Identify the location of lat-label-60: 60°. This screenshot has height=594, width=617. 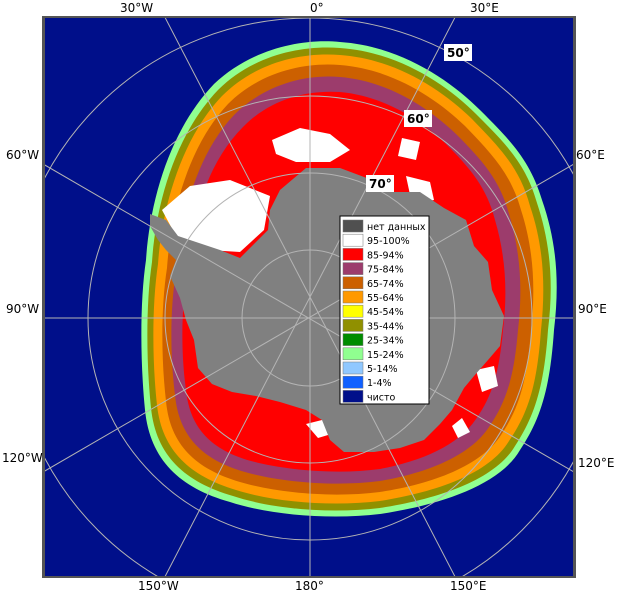
(418, 119).